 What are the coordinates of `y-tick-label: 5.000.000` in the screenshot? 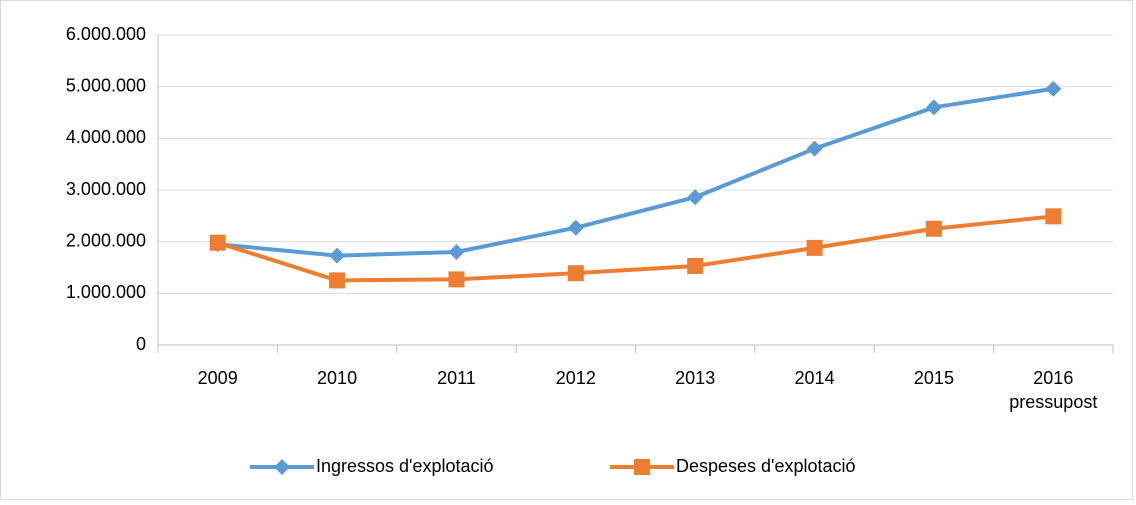 It's located at (106, 85).